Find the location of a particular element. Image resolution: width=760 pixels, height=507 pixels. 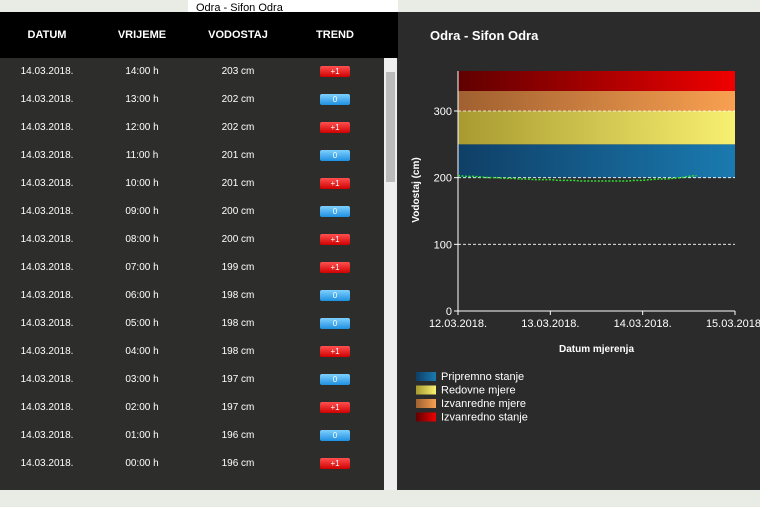

table-cell: 199 cm is located at coordinates (238, 267).